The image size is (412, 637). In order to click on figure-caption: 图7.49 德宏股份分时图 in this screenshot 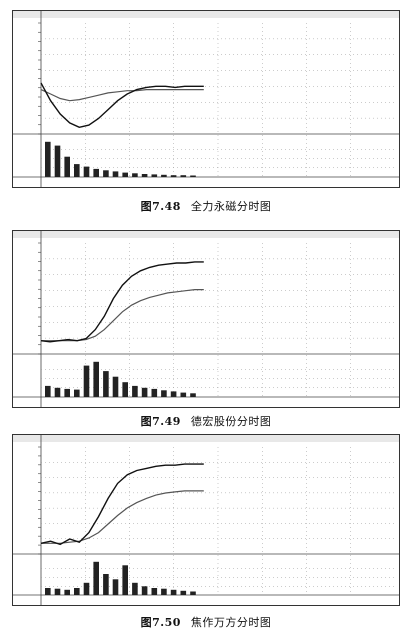, I will do `click(206, 421)`.